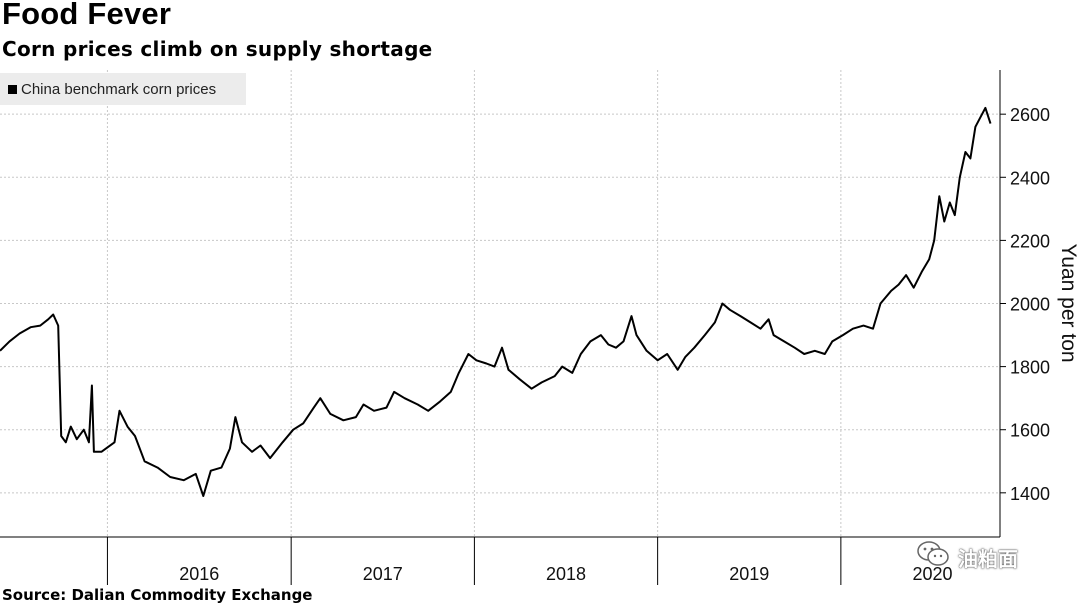 Image resolution: width=1080 pixels, height=604 pixels. What do you see at coordinates (1068, 302) in the screenshot?
I see `y-axis-label: Yuan per ton` at bounding box center [1068, 302].